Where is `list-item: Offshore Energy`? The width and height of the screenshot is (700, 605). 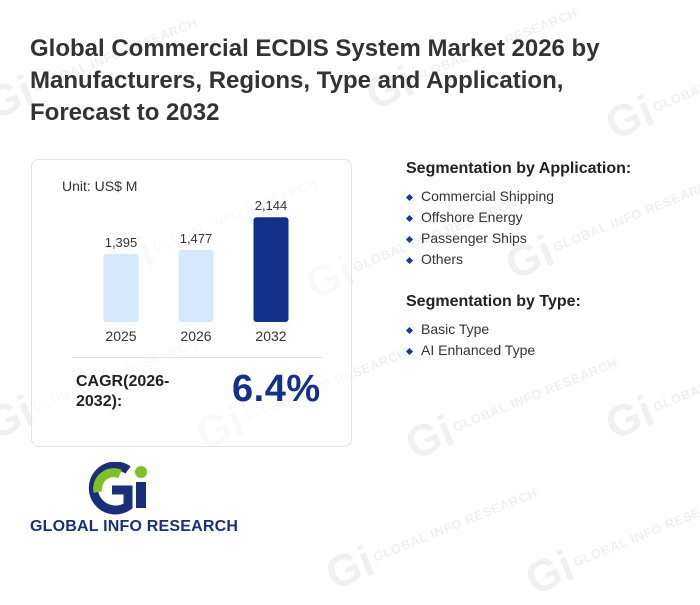 list-item: Offshore Energy is located at coordinates (518, 217).